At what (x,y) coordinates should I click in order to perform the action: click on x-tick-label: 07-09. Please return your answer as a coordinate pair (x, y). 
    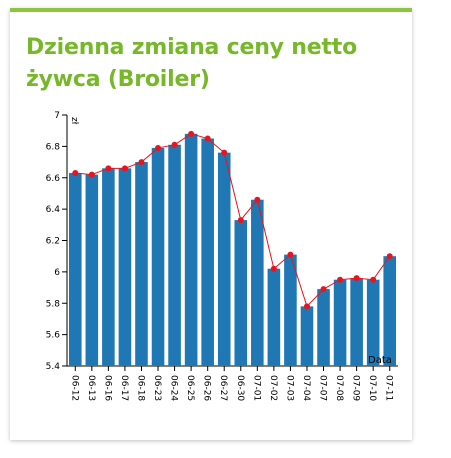
    Looking at the image, I should click on (356, 388).